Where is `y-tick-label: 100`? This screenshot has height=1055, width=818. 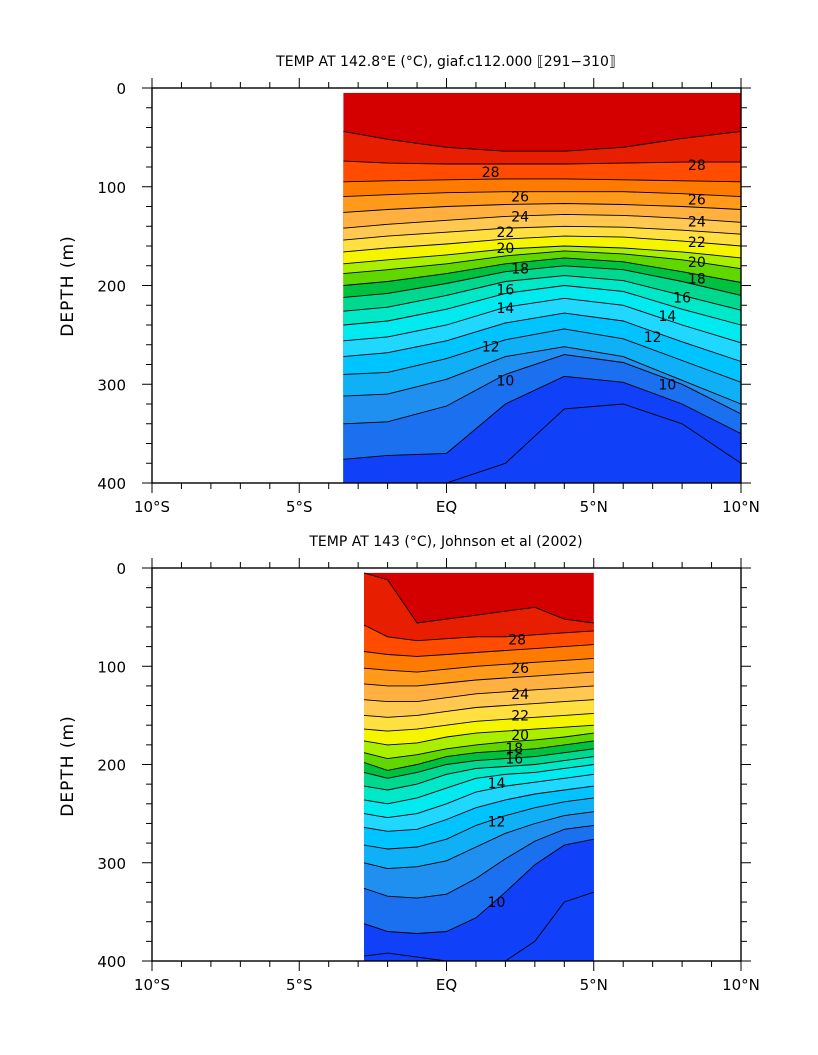 y-tick-label: 100 is located at coordinates (111, 667).